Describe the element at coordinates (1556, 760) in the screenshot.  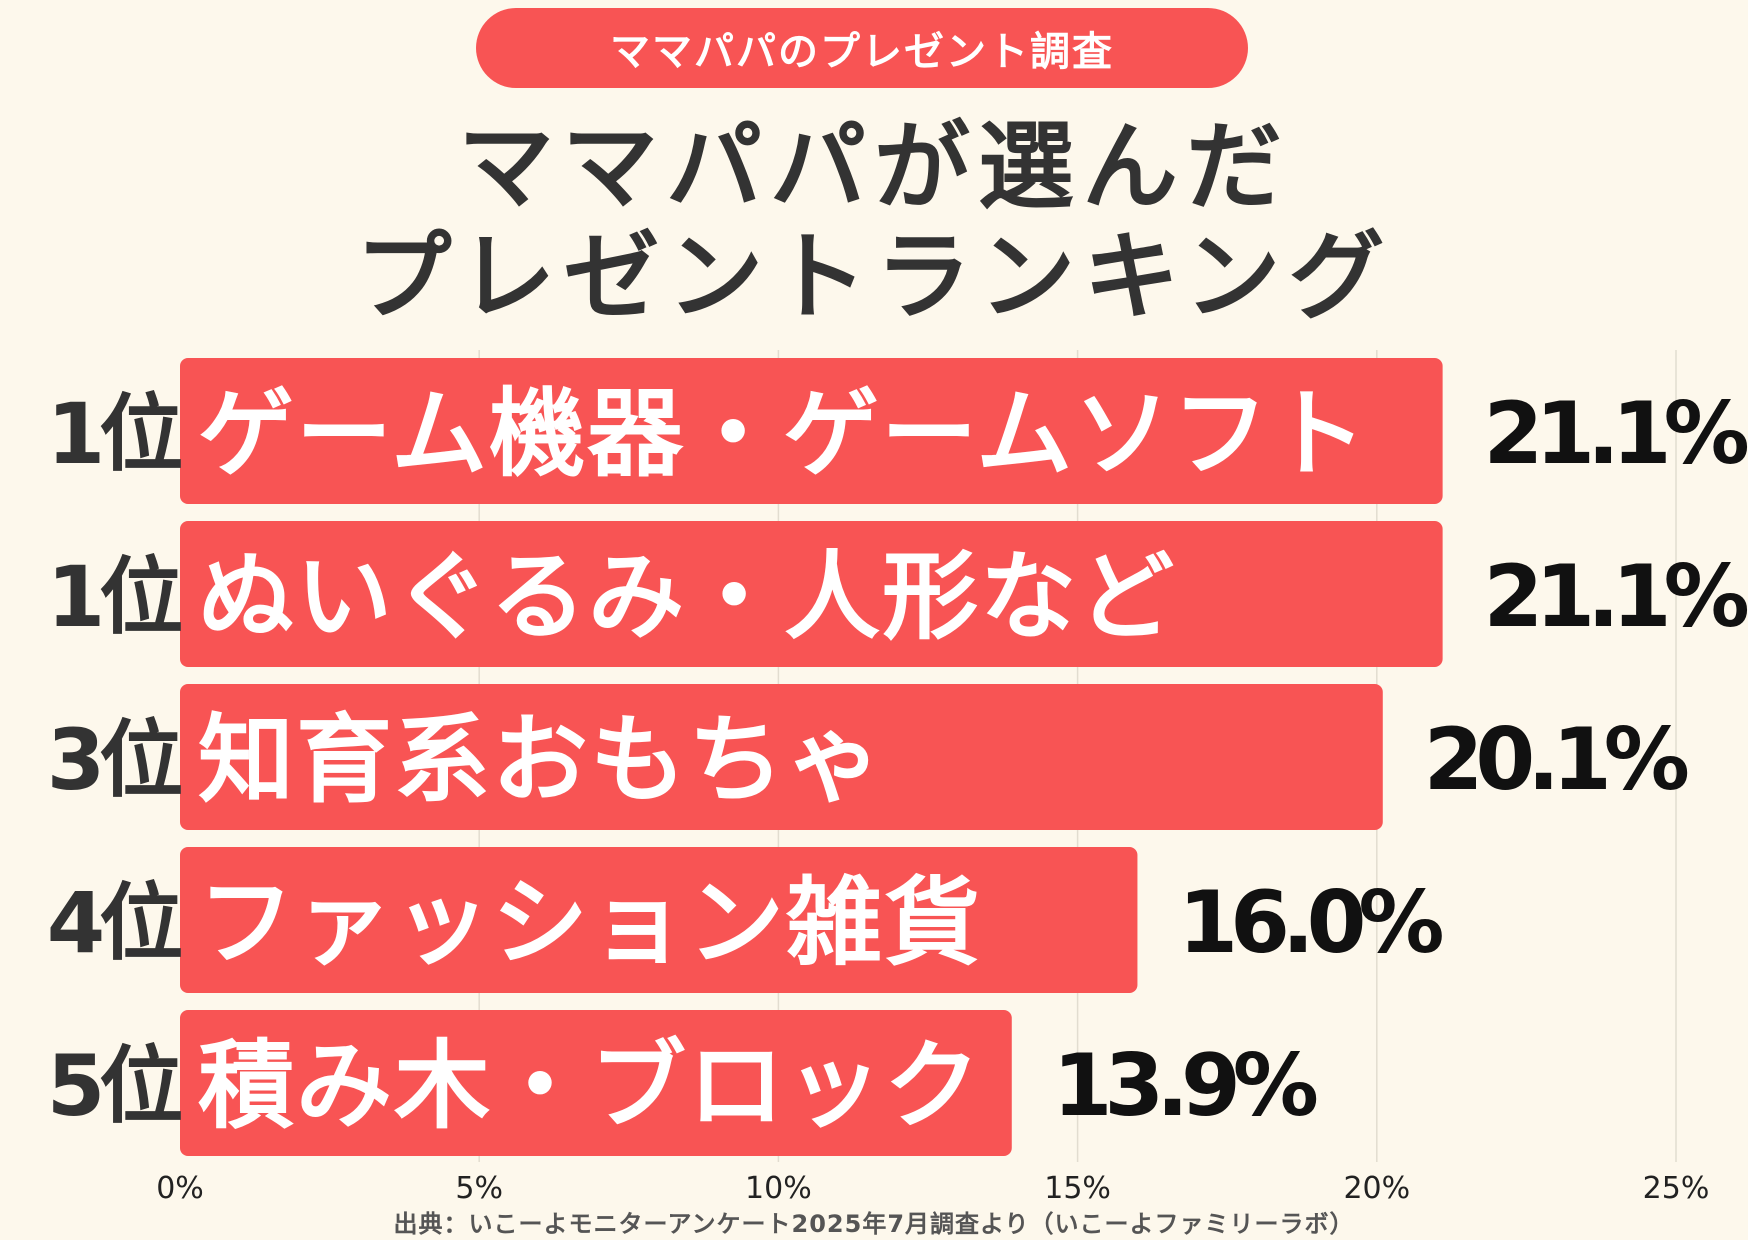
I see `value-label: 20.1%` at that location.